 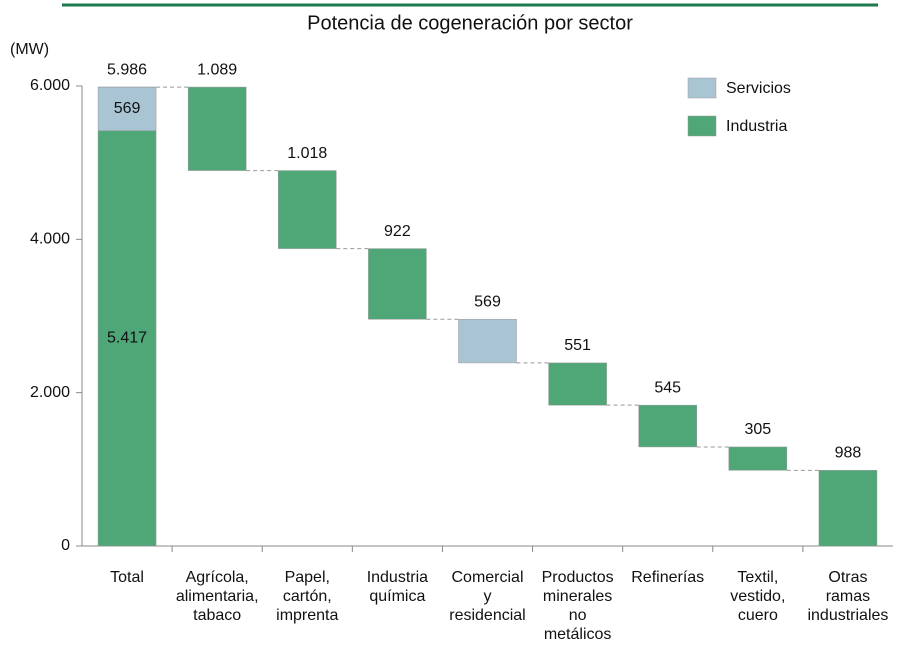 What do you see at coordinates (757, 577) in the screenshot?
I see `x-tick-label: Textil,` at bounding box center [757, 577].